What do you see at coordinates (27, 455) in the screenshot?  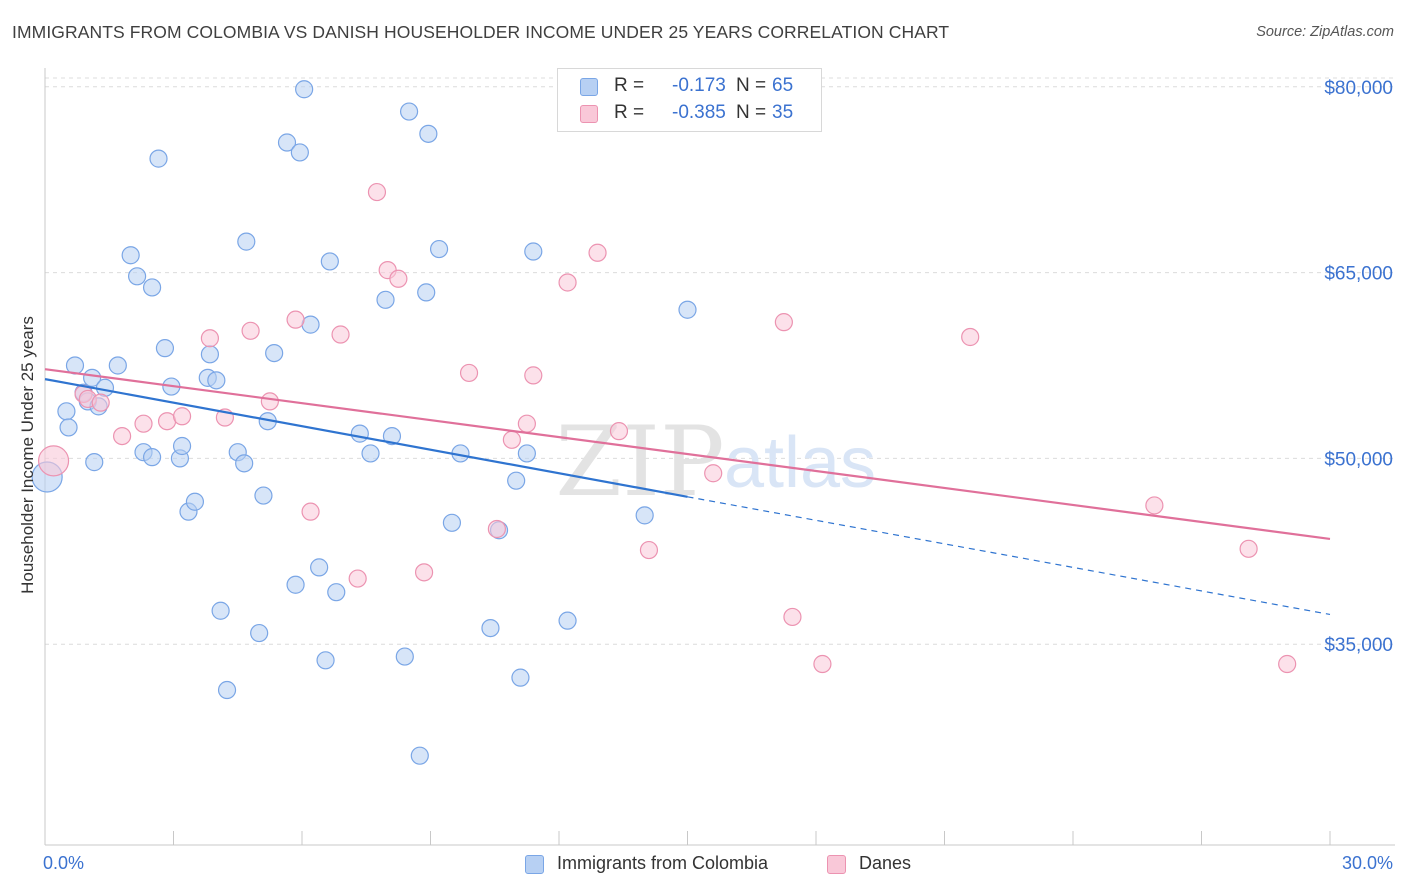 I see `y-axis-label: Householder Income Under 25 years` at bounding box center [27, 455].